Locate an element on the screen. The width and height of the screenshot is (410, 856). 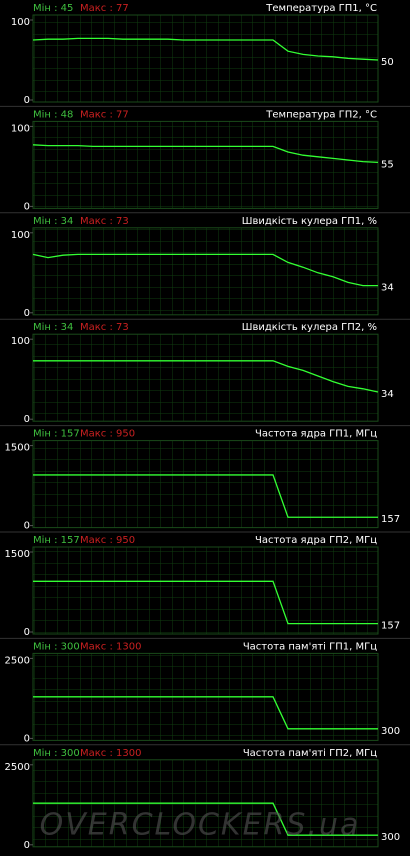
panel-title: Частота пам'яті ГП1, МГц is located at coordinates (310, 646).